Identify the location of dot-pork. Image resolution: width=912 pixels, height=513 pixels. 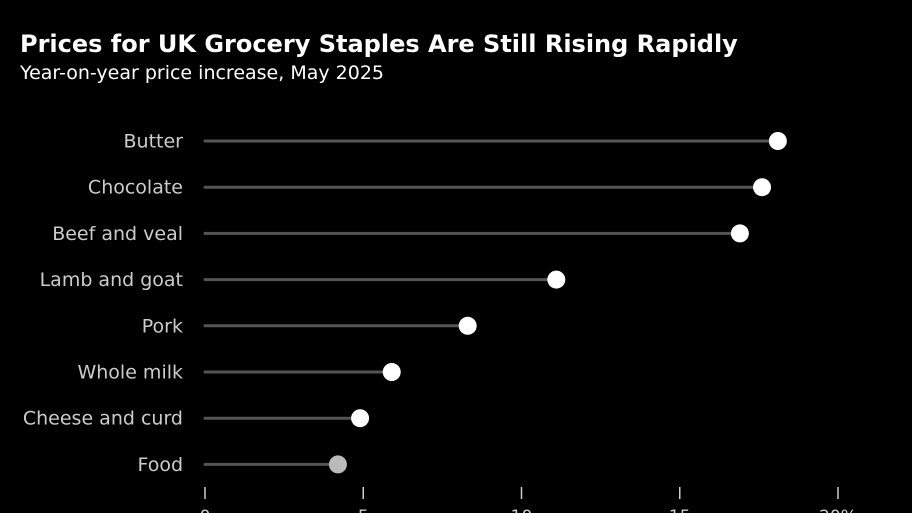
(467, 325).